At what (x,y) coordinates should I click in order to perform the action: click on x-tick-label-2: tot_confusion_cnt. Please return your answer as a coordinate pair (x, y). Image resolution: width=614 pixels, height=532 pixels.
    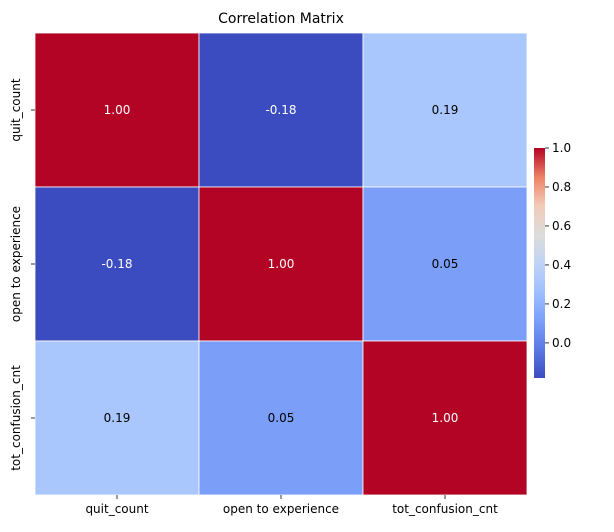
    Looking at the image, I should click on (445, 509).